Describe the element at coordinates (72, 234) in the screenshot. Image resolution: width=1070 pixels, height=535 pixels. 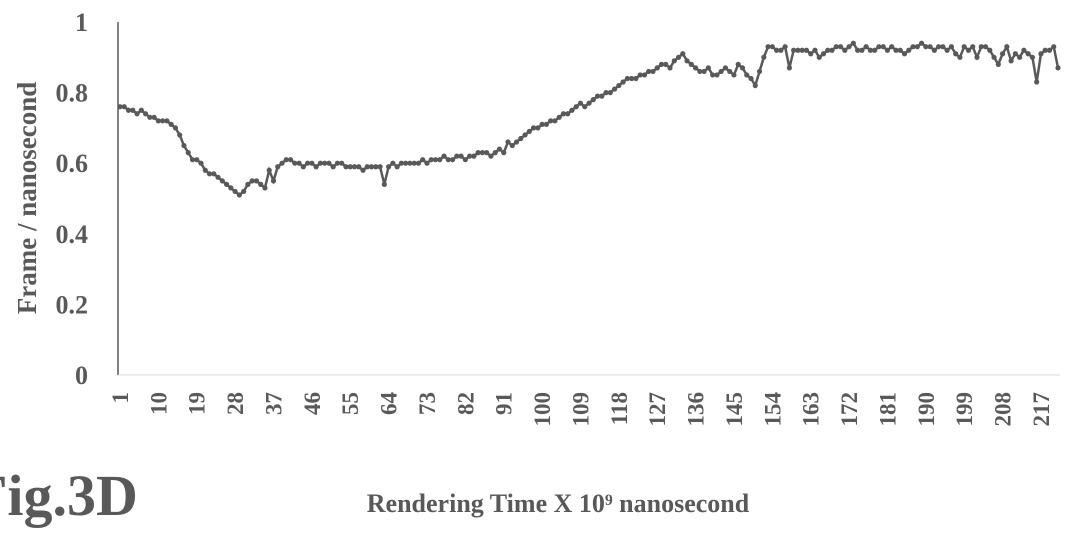
I see `y-tick-label: 0.4` at that location.